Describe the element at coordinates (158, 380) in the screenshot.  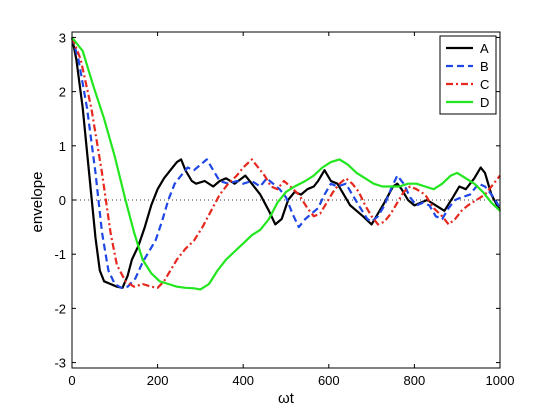
I see `x-tick-label: 200` at that location.